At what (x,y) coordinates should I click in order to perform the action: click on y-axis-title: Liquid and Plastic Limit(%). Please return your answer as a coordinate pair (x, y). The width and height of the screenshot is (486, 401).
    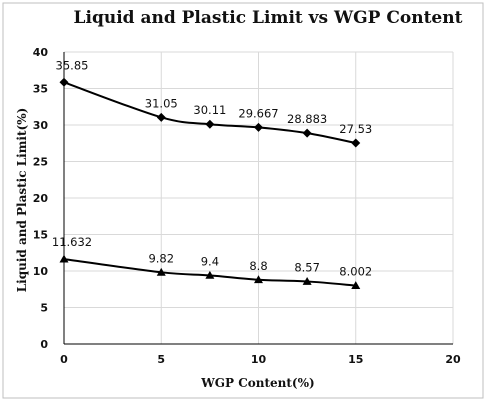
    Looking at the image, I should click on (22, 200).